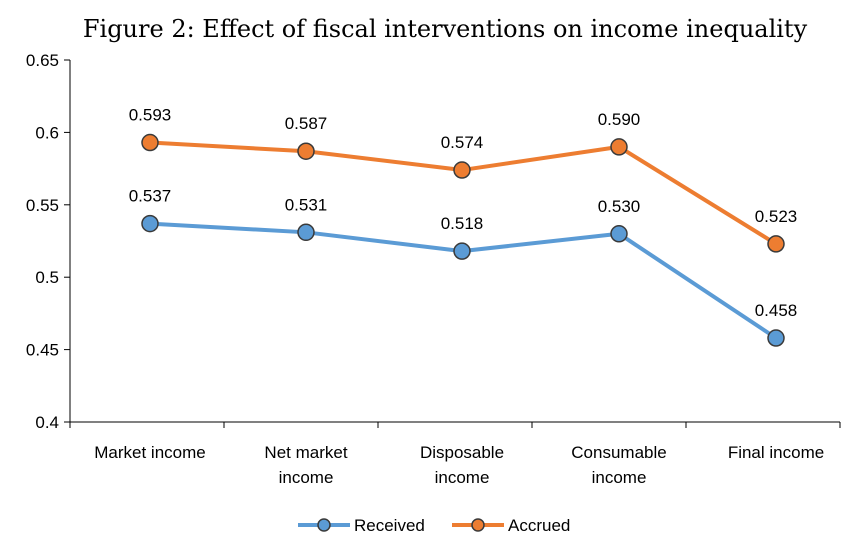 The height and width of the screenshot is (533, 843). I want to click on legend: Received Accrued, so click(434, 524).